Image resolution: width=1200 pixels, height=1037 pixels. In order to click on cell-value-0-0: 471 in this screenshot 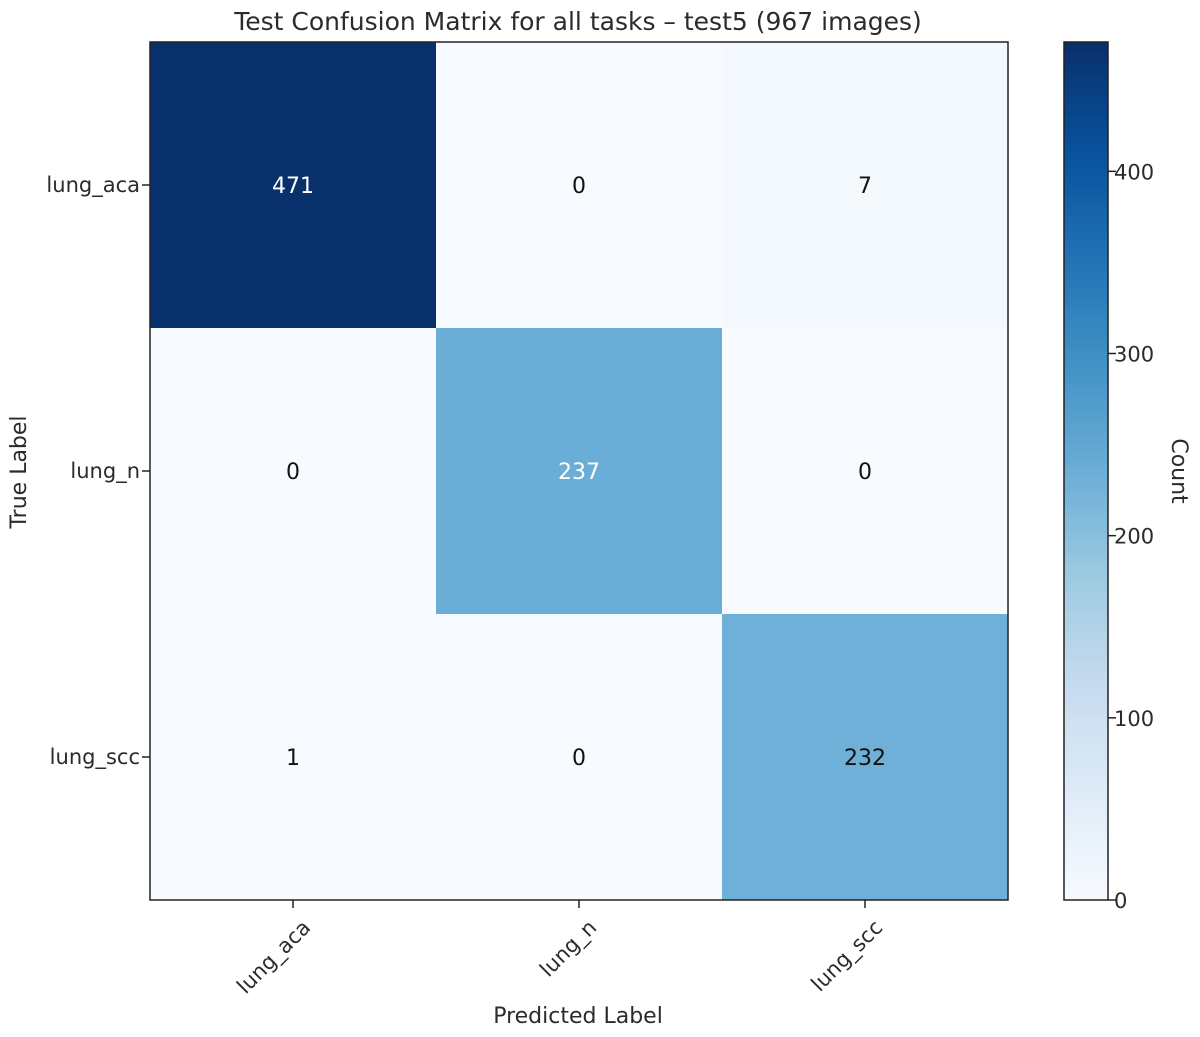, I will do `click(293, 186)`.